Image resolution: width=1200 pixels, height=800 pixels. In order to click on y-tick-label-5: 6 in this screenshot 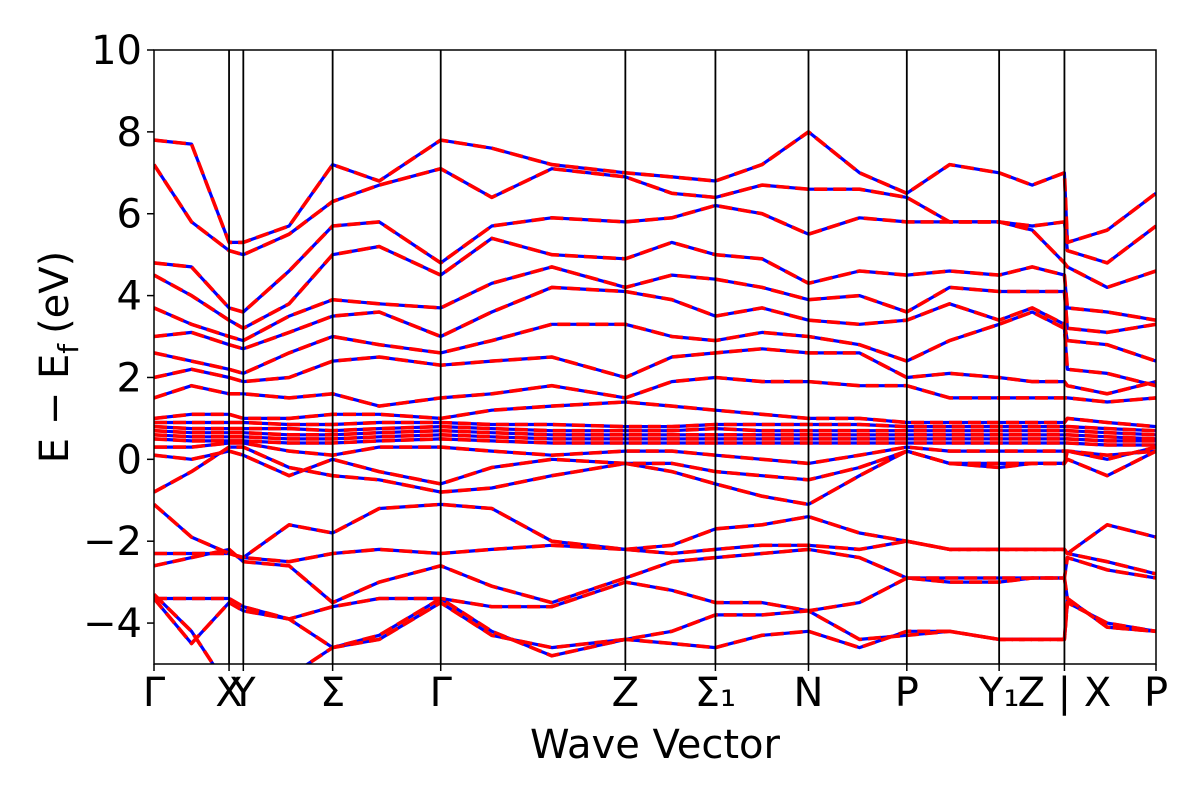, I will do `click(129, 215)`.